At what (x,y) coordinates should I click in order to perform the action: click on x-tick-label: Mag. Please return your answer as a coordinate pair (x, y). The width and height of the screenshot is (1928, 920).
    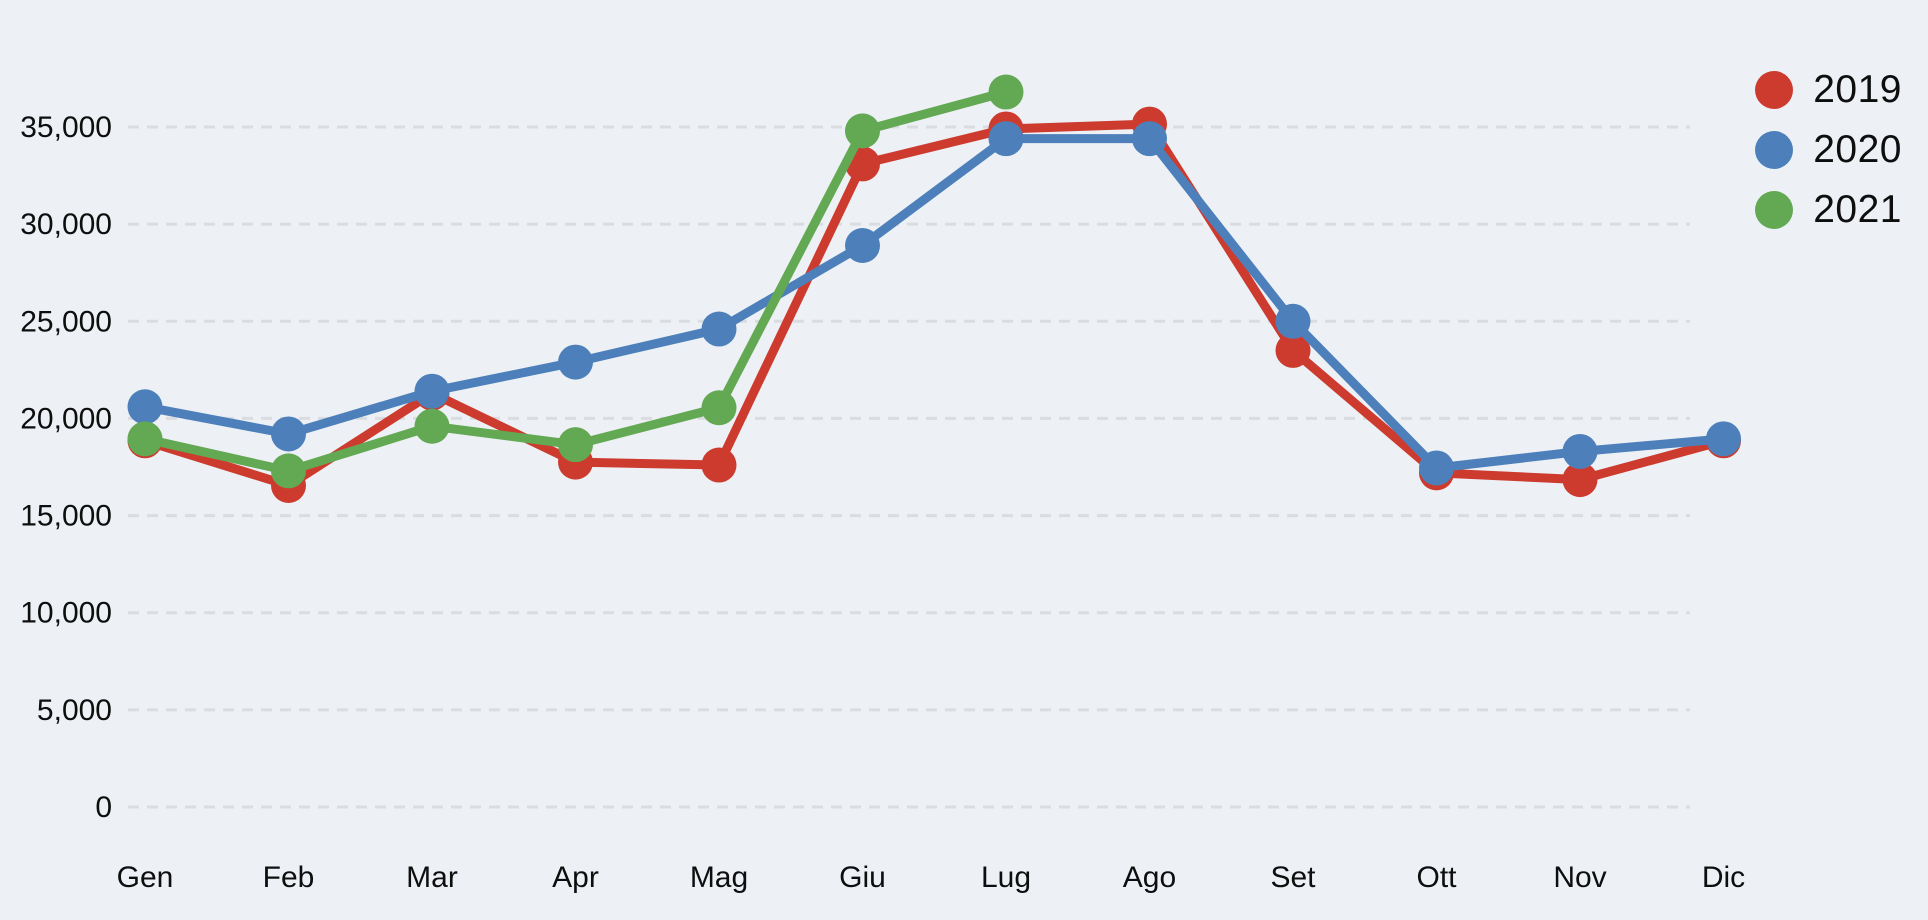
    Looking at the image, I should click on (719, 877).